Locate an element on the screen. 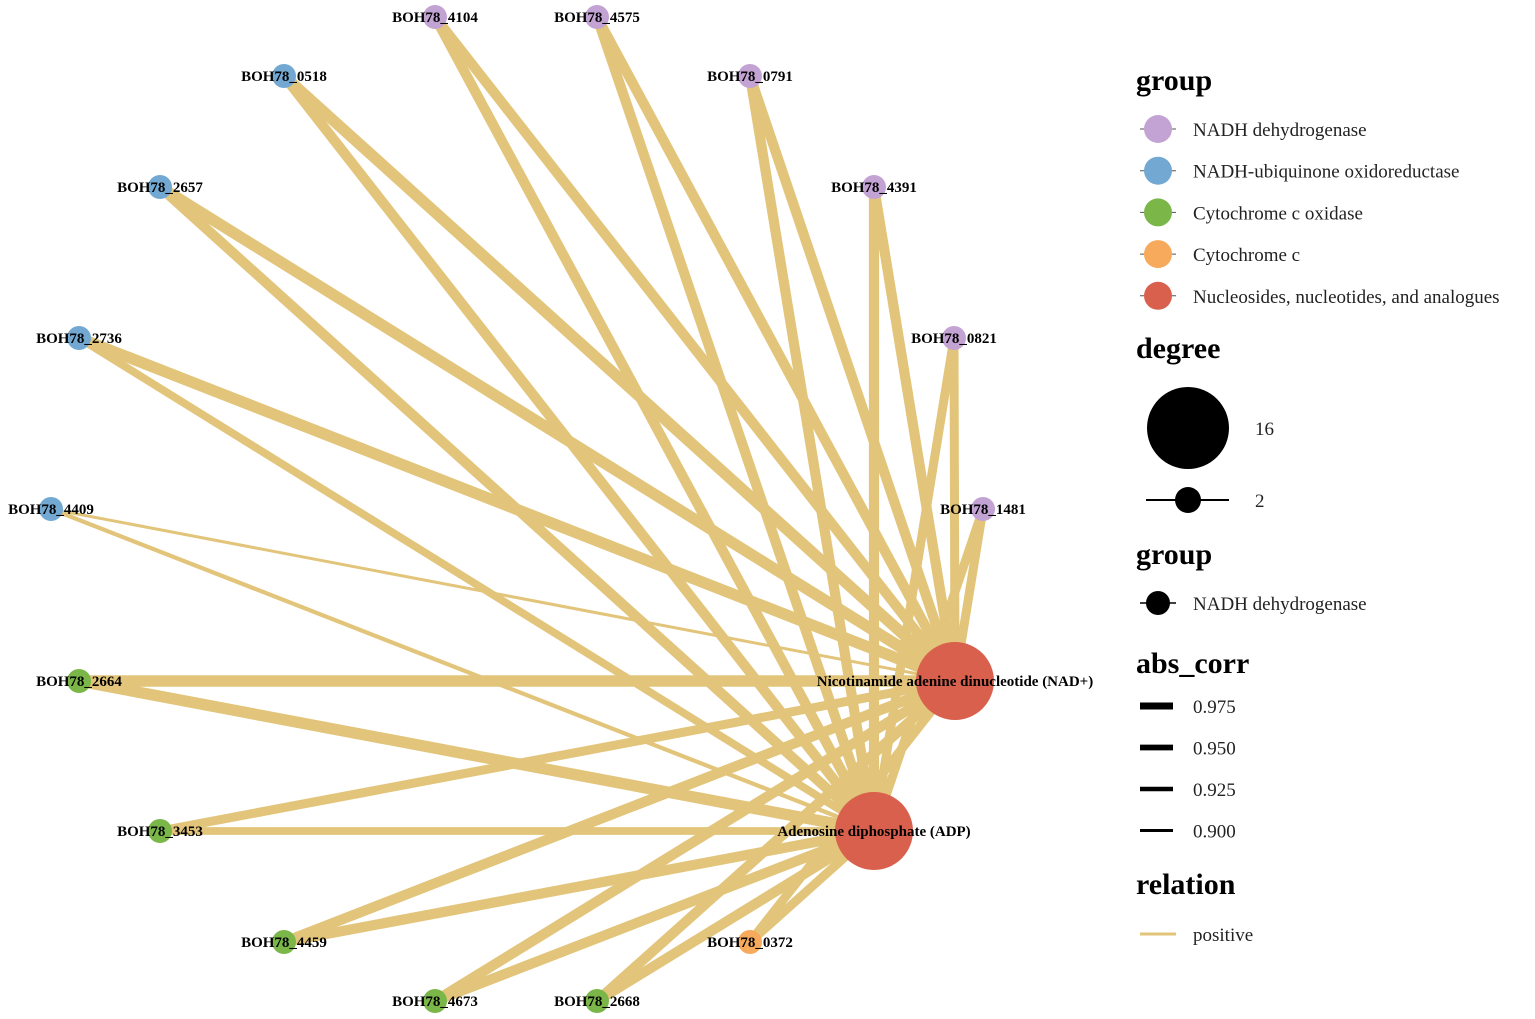 This screenshot has width=1535, height=1019. legend-group-label: Cytochrome c is located at coordinates (1246, 255).